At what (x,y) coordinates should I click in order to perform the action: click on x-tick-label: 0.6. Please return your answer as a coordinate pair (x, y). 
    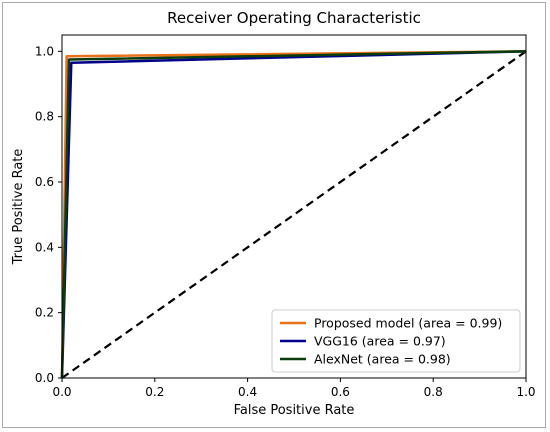
    Looking at the image, I should click on (340, 392).